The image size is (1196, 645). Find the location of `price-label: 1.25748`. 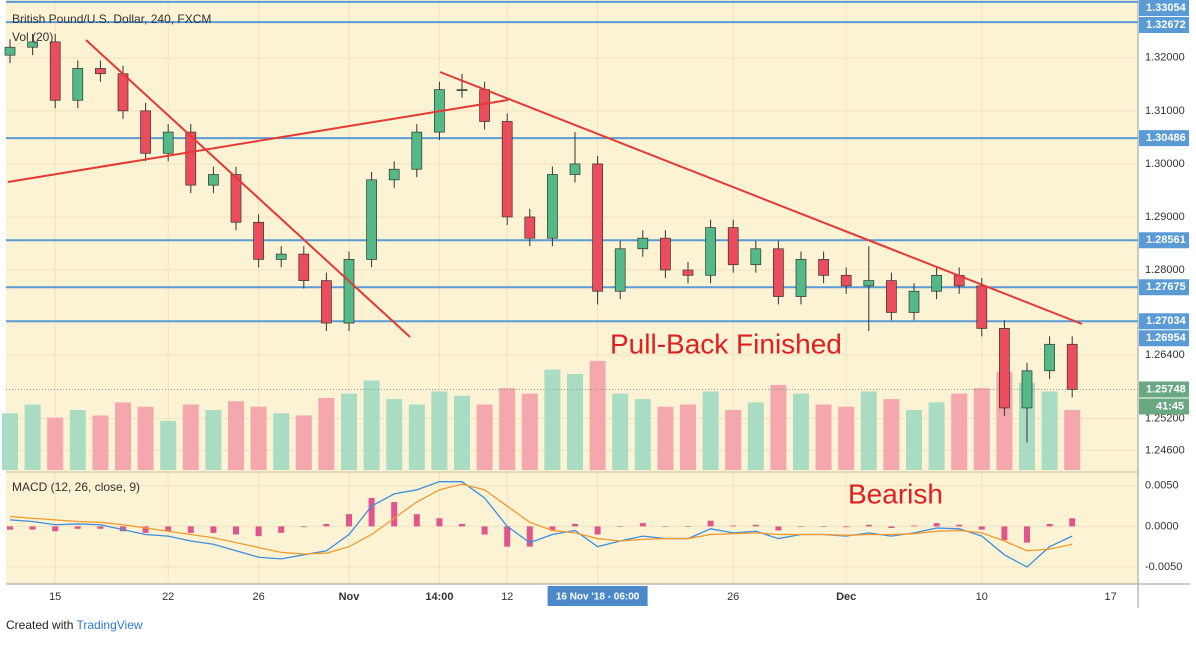

price-label: 1.25748 is located at coordinates (1166, 389).